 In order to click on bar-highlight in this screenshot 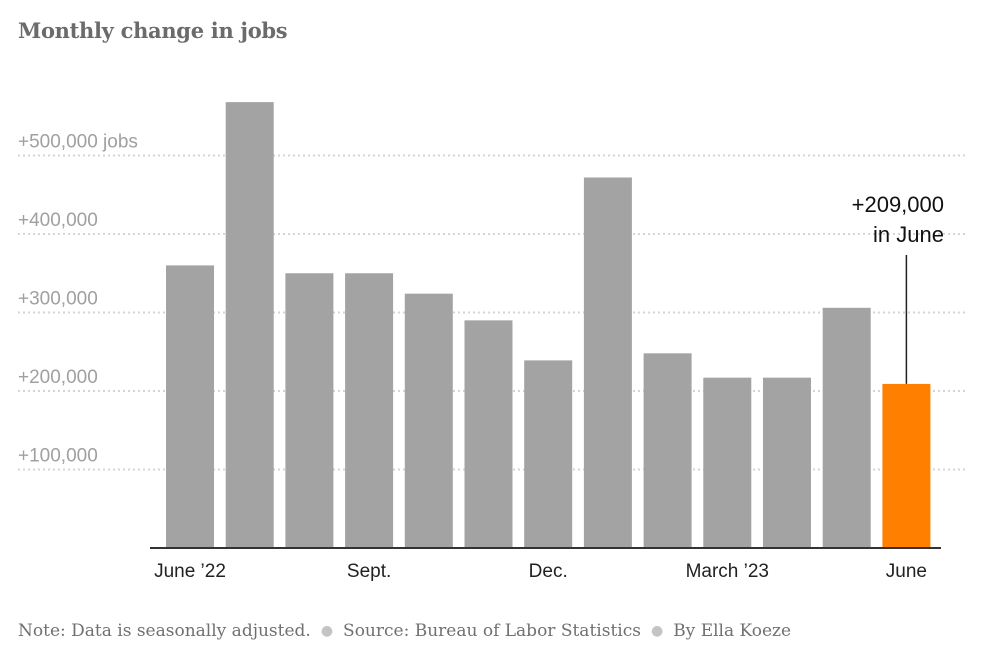, I will do `click(906, 465)`.